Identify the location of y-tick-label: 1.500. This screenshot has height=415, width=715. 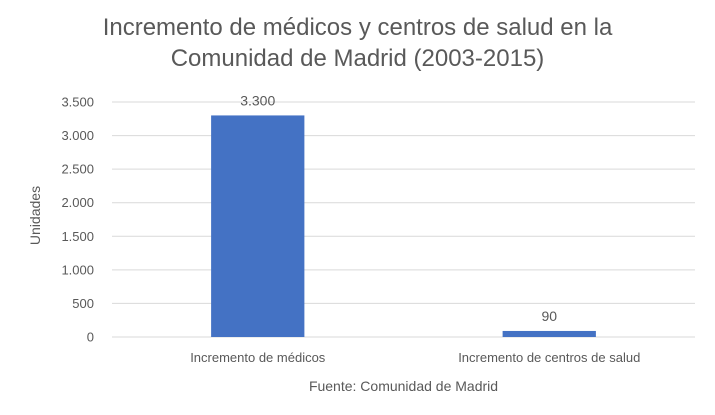
(77, 236).